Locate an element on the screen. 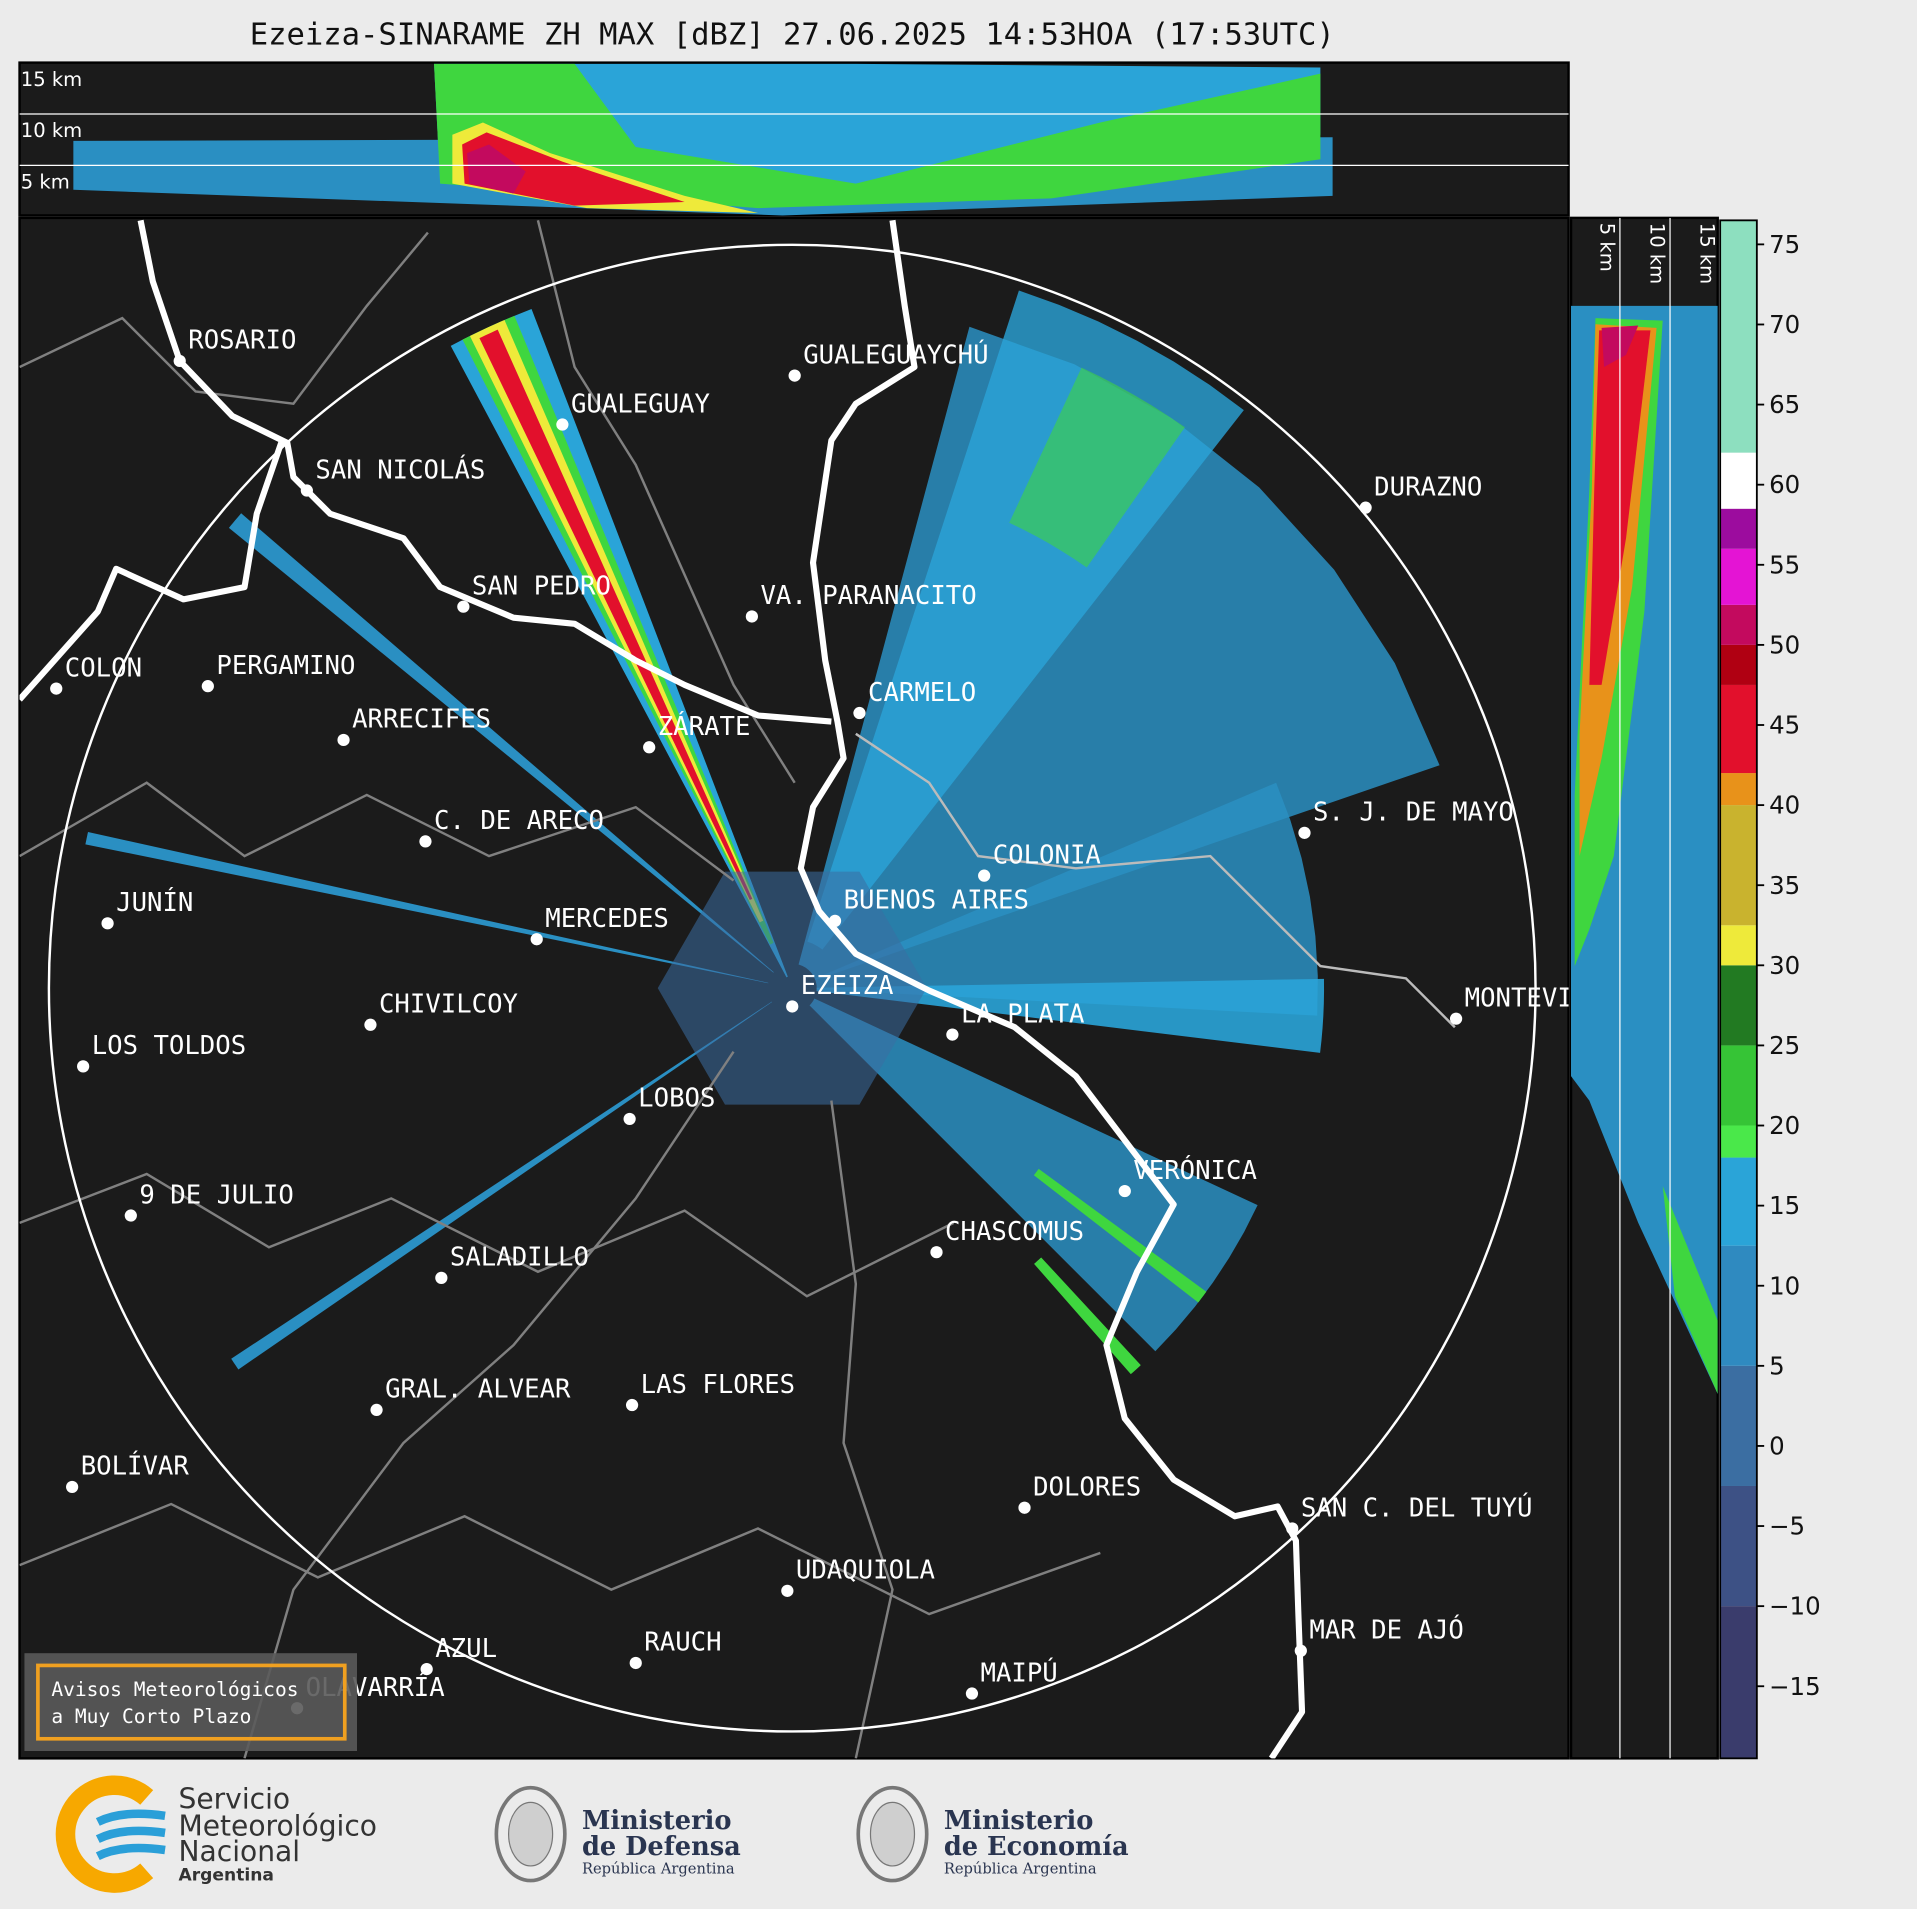 This screenshot has width=1917, height=1909. city-label: JUNÍN is located at coordinates (154, 902).